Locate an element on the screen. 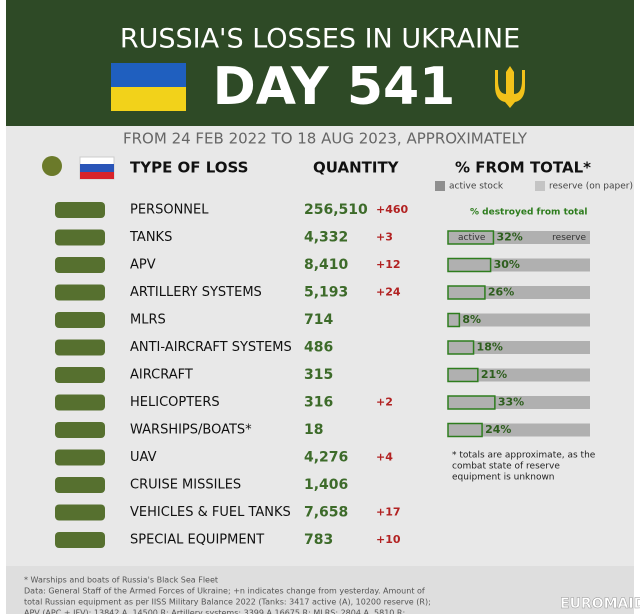 The image size is (640, 614). row-quantity: 256,510 is located at coordinates (336, 210).